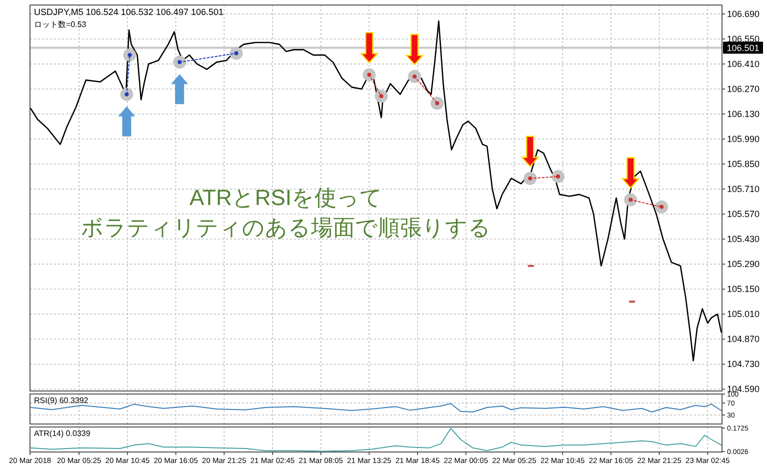 The width and height of the screenshot is (767, 474). I want to click on y-tick-label: 105.850, so click(743, 164).